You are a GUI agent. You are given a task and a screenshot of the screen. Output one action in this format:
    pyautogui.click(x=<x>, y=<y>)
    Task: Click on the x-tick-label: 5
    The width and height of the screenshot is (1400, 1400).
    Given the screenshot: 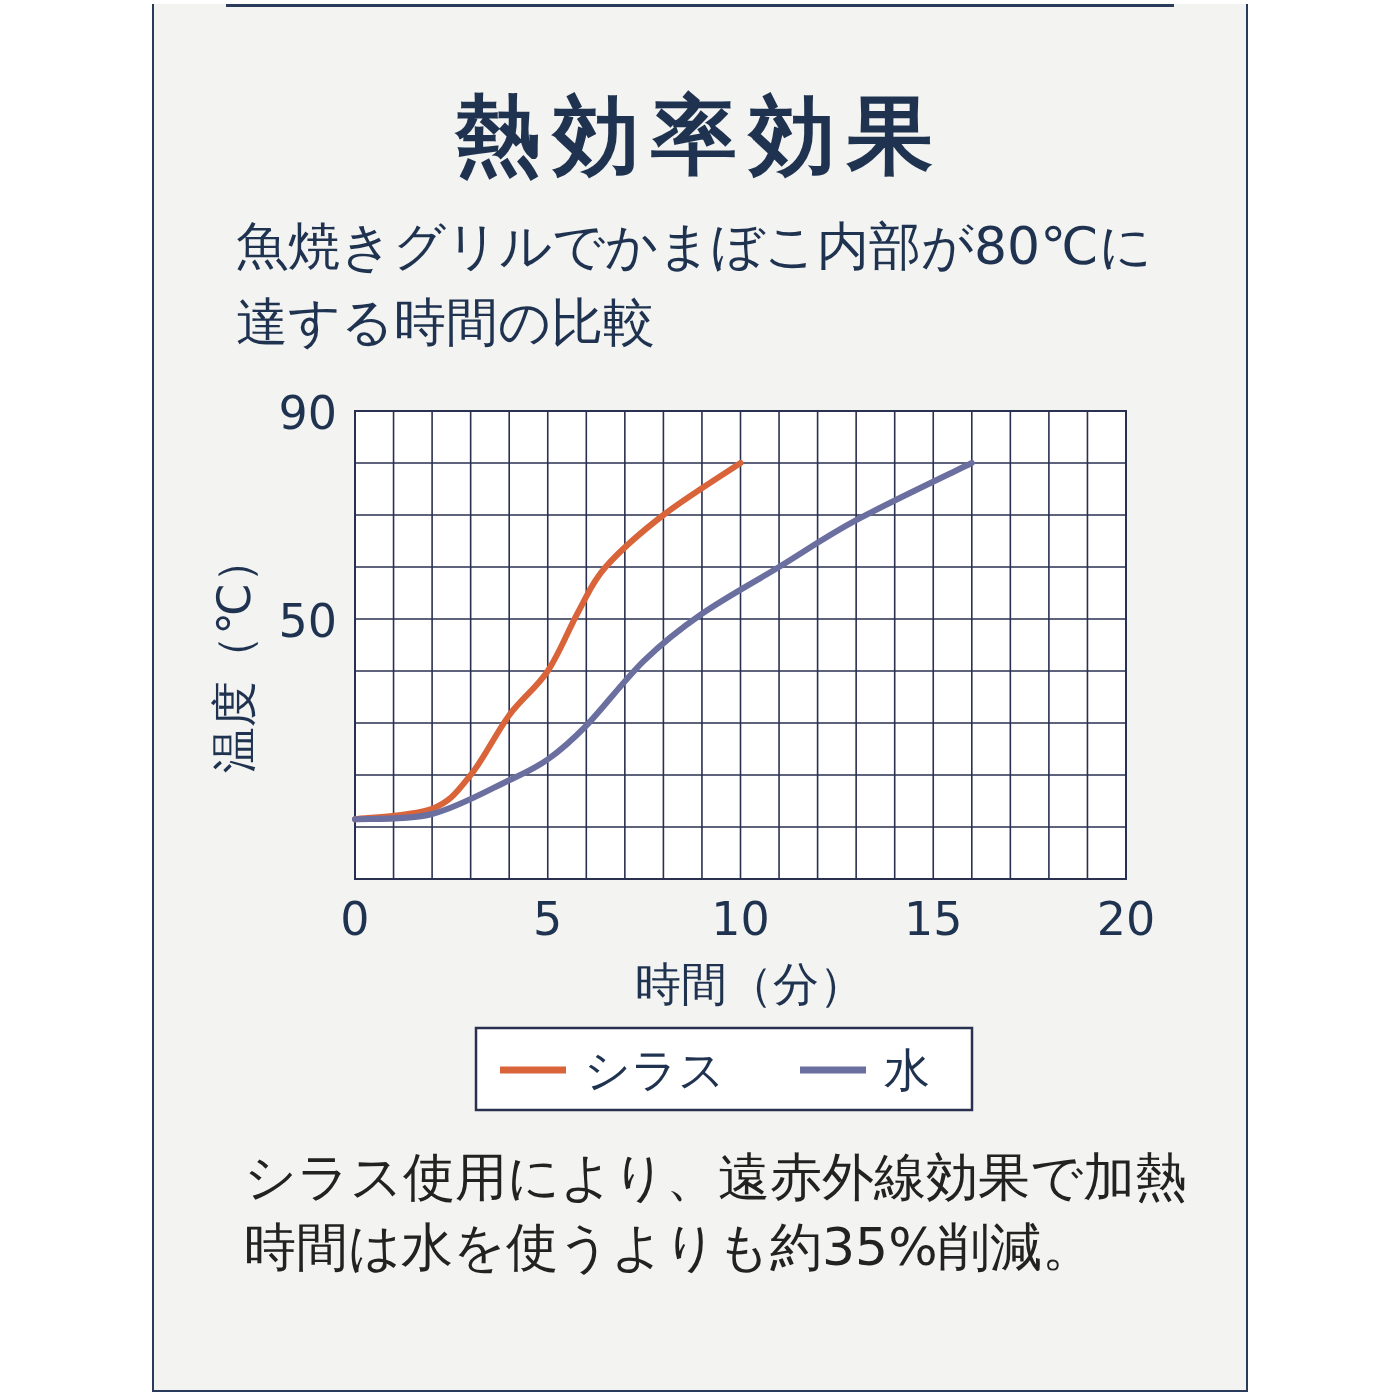 What is the action you would take?
    pyautogui.click(x=548, y=919)
    